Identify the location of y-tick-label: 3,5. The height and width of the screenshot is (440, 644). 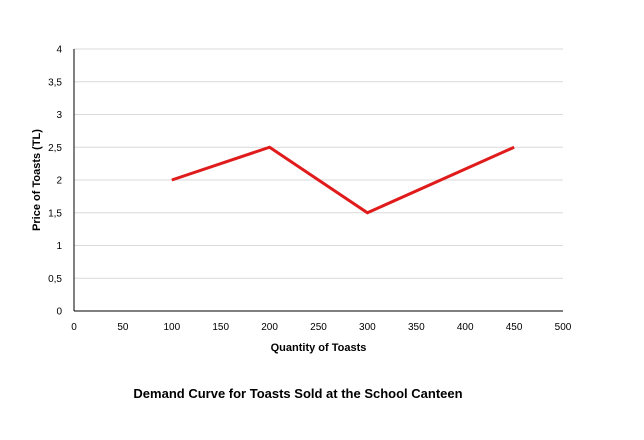
(55, 82).